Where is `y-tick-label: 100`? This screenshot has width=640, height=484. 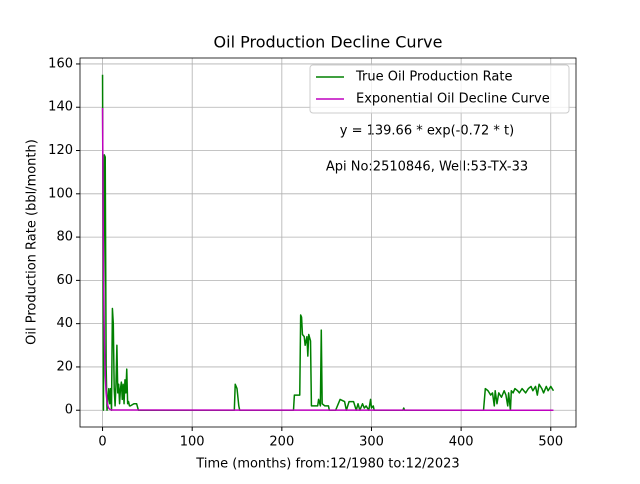
y-tick-label: 100 is located at coordinates (60, 193).